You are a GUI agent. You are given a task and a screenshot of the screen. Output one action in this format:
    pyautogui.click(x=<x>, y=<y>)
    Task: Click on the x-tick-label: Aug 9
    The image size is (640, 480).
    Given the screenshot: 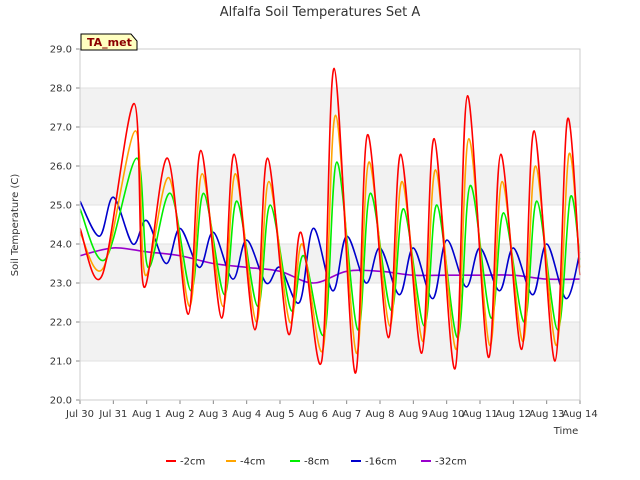 What is the action you would take?
    pyautogui.click(x=413, y=414)
    